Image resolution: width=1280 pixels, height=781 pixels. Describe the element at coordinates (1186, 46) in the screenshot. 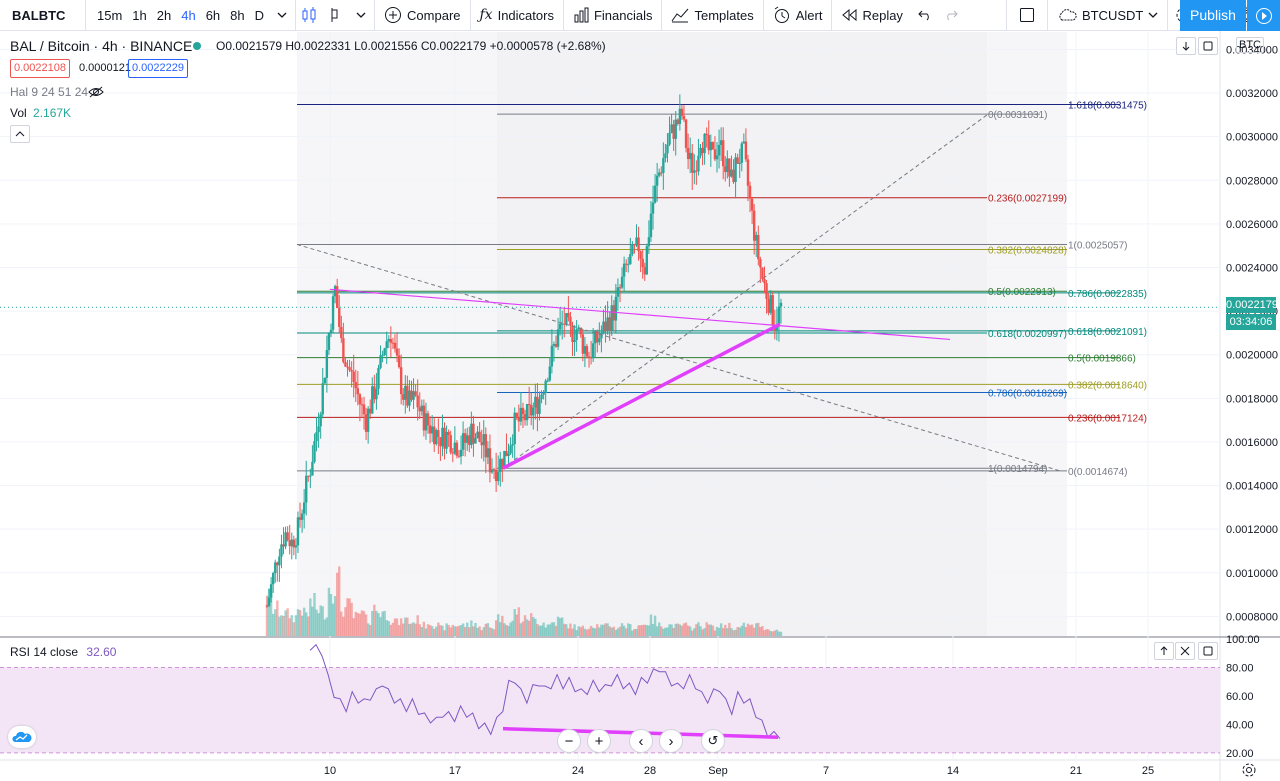

I see `scroll-down-button` at that location.